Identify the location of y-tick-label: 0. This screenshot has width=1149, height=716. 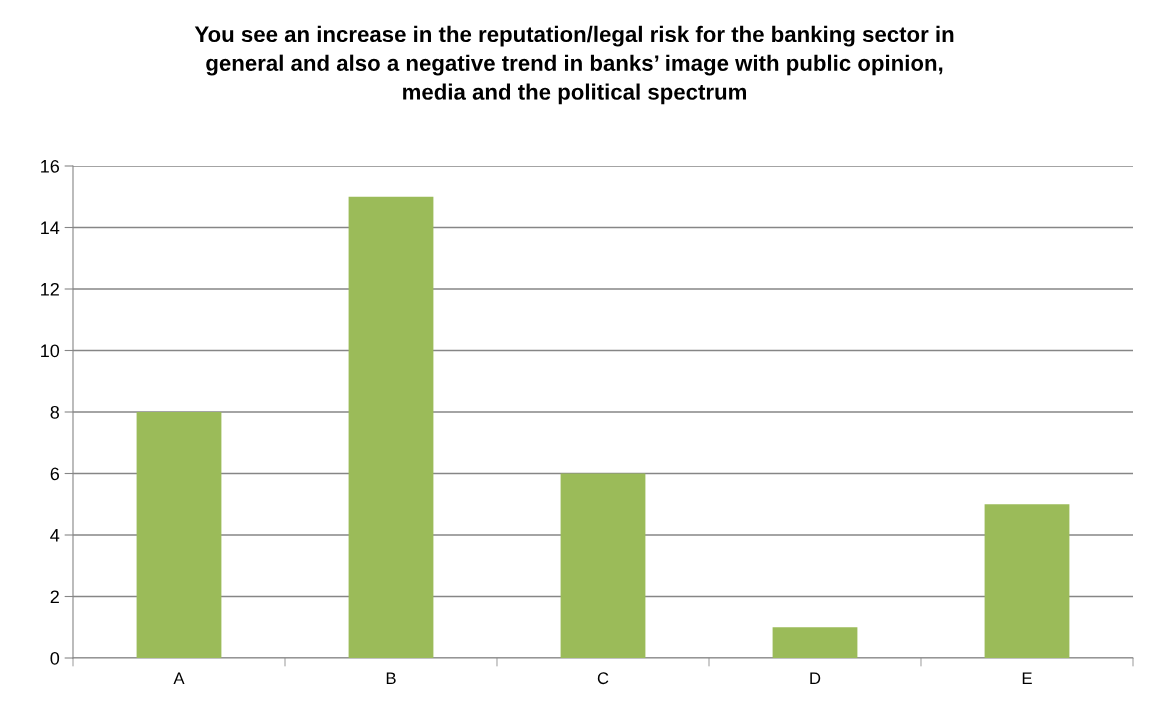
(55, 658).